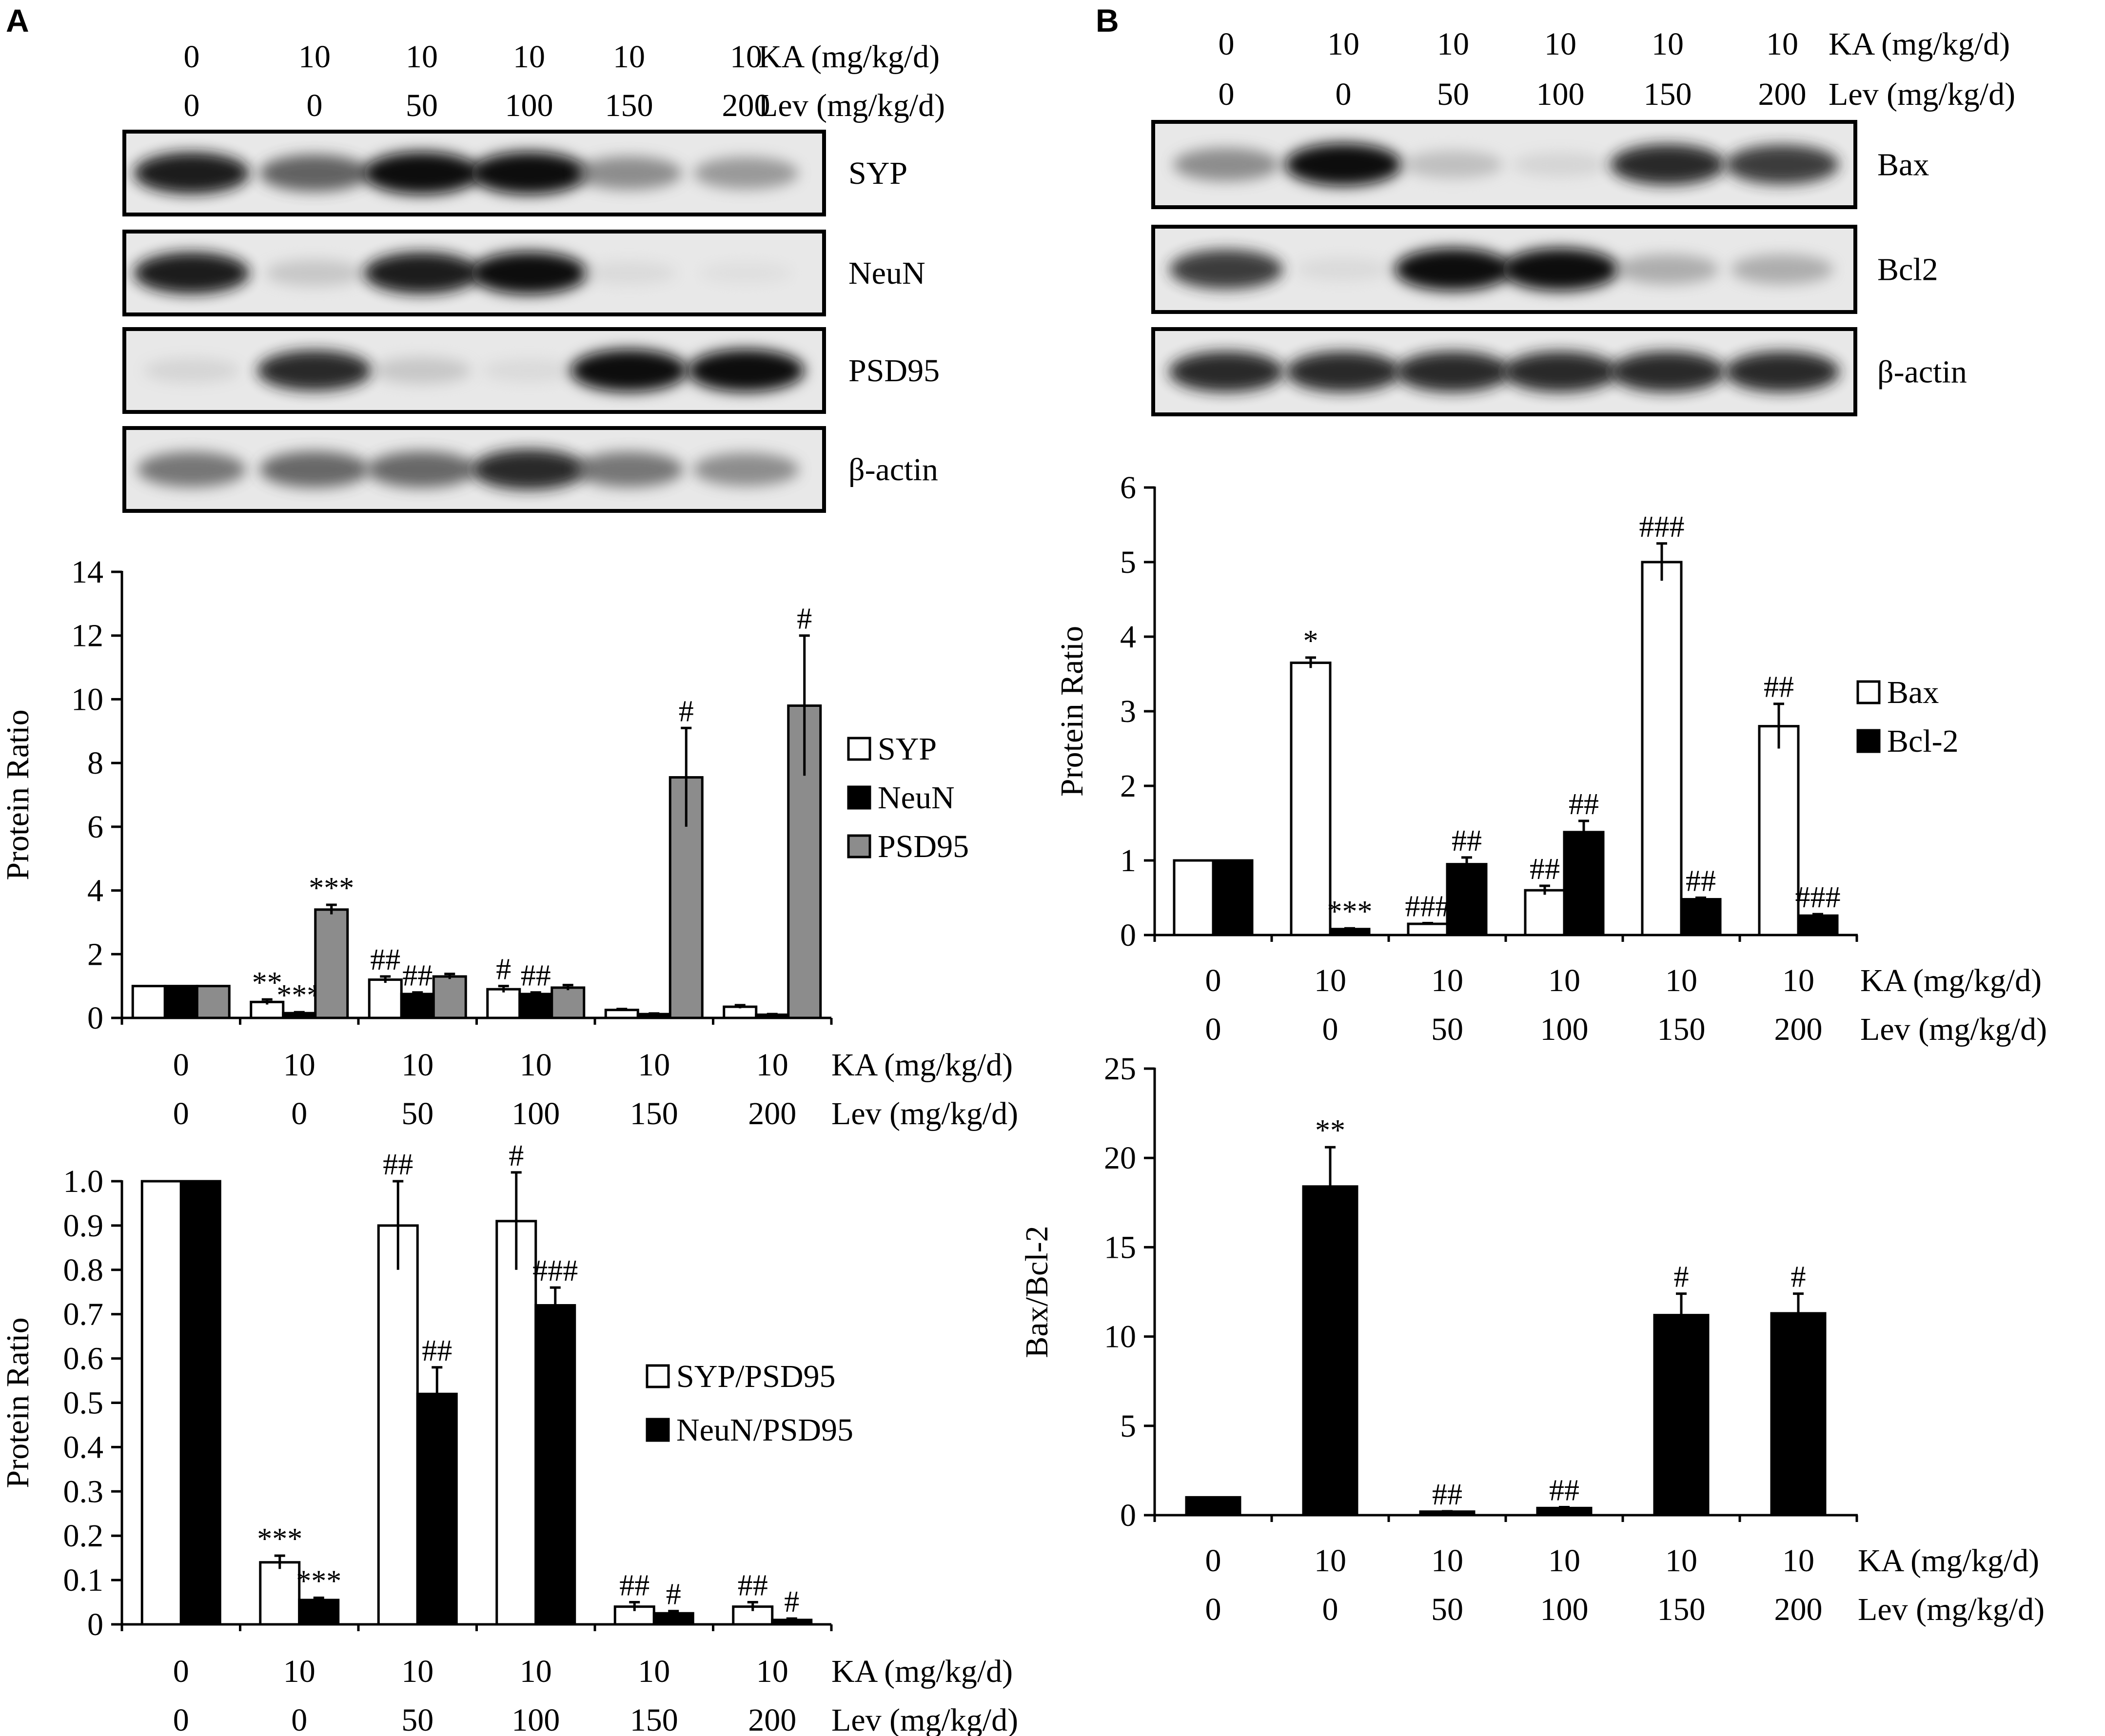  Describe the element at coordinates (924, 1719) in the screenshot. I see `x-row-label: Lev (mg/kg/d)` at that location.